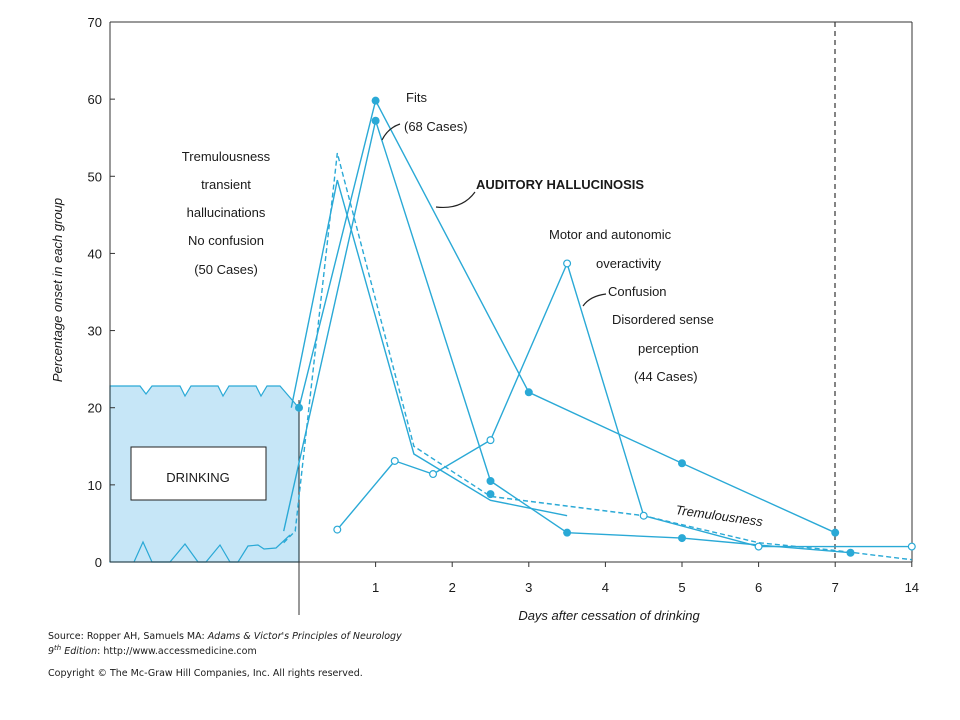  Describe the element at coordinates (666, 376) in the screenshot. I see `motor-line-6: (44 Cases)` at that location.